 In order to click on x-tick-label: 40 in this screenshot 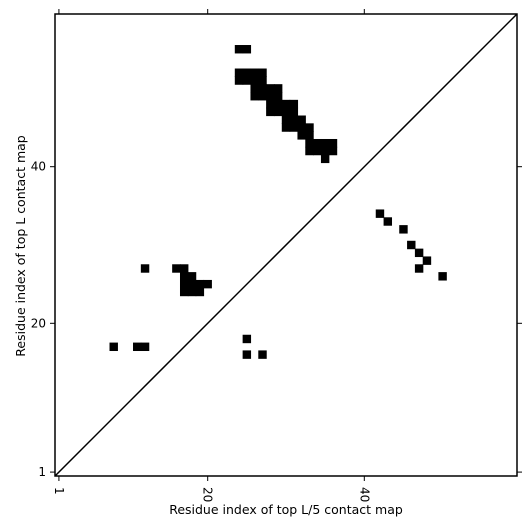, I will do `click(364, 494)`.